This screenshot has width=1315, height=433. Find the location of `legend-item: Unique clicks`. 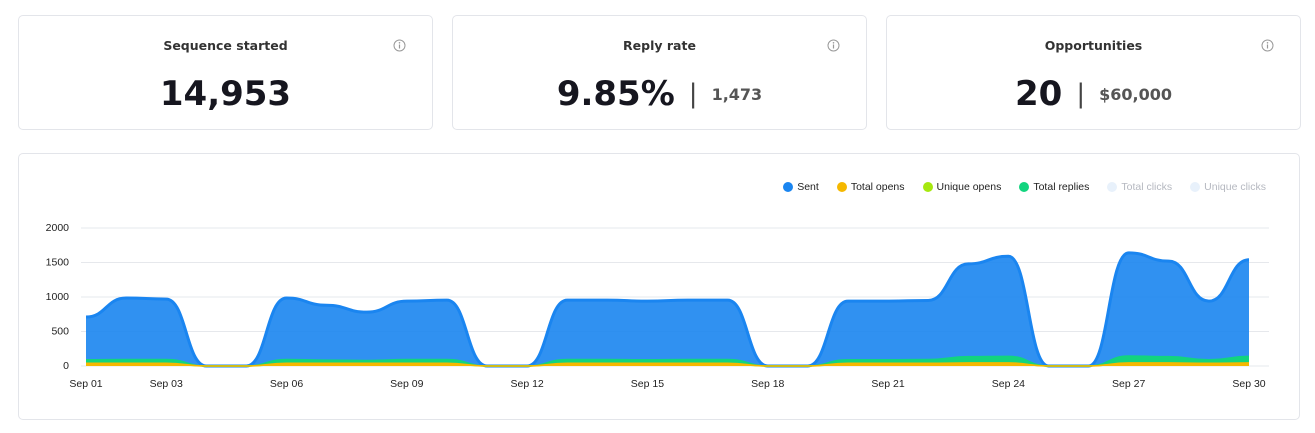

legend-item: Unique clicks is located at coordinates (1228, 187).